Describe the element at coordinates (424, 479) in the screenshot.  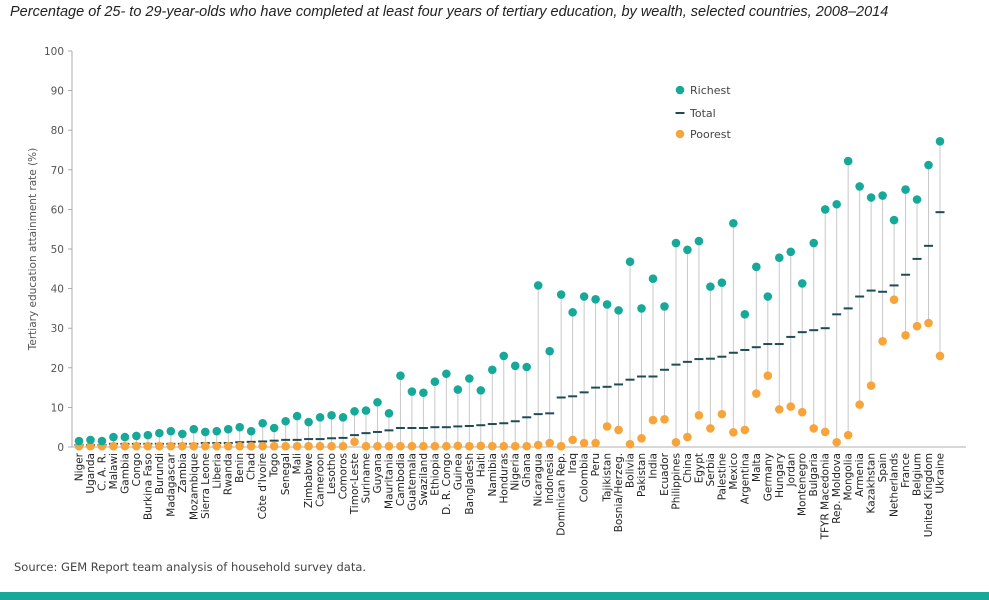
I see `x-tick-label: Swaziland` at that location.